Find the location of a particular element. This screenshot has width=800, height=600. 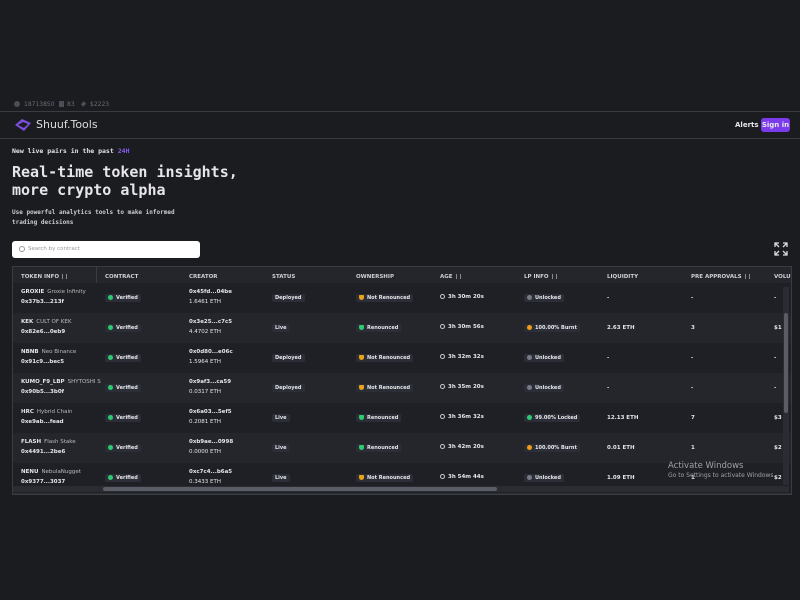

creator-address: 0x45fd...04be is located at coordinates (210, 292).